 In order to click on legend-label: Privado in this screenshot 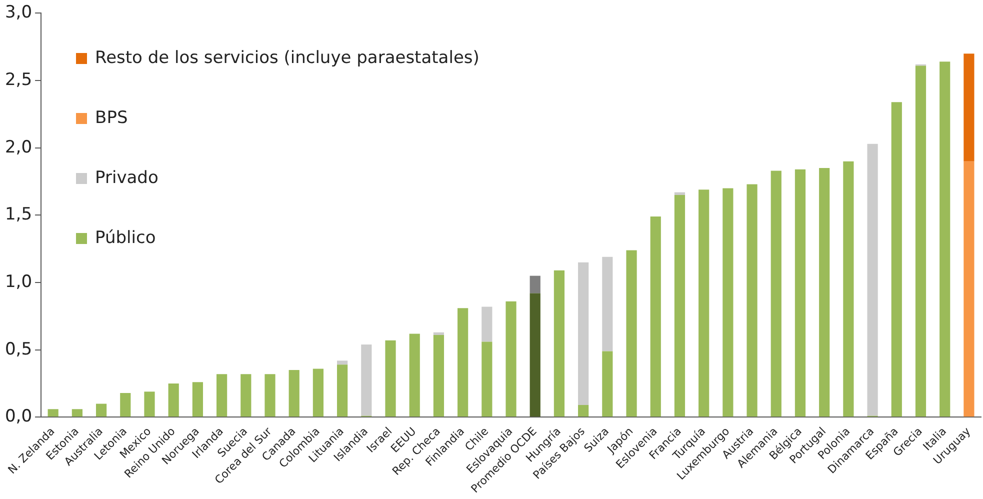, I will do `click(126, 178)`.